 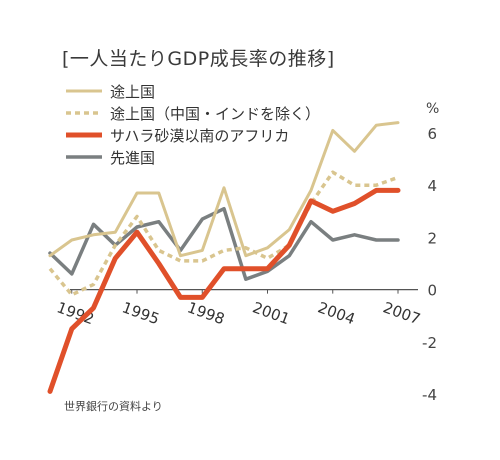 I want to click on legend-item-advanced: 先進国, so click(x=193, y=157).